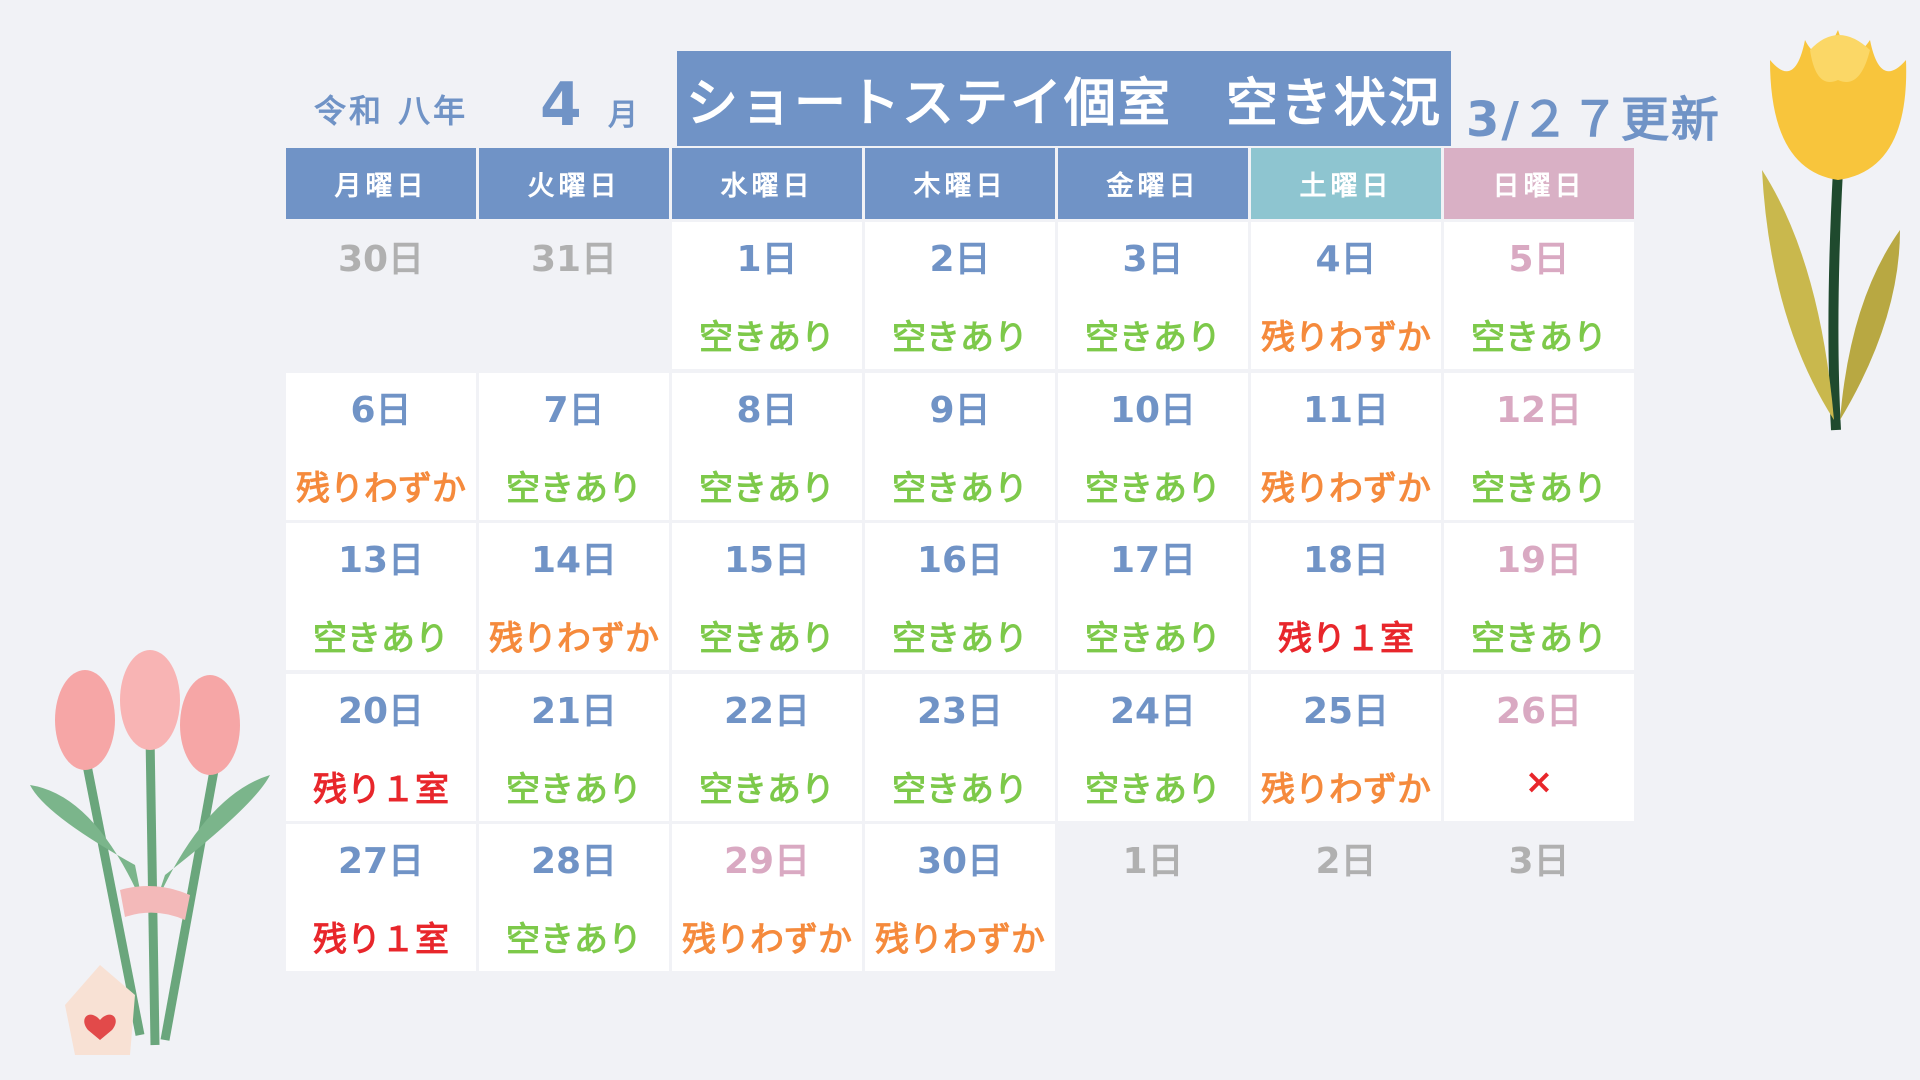 Image resolution: width=1920 pixels, height=1080 pixels. What do you see at coordinates (574, 410) in the screenshot?
I see `day-number: 7日` at bounding box center [574, 410].